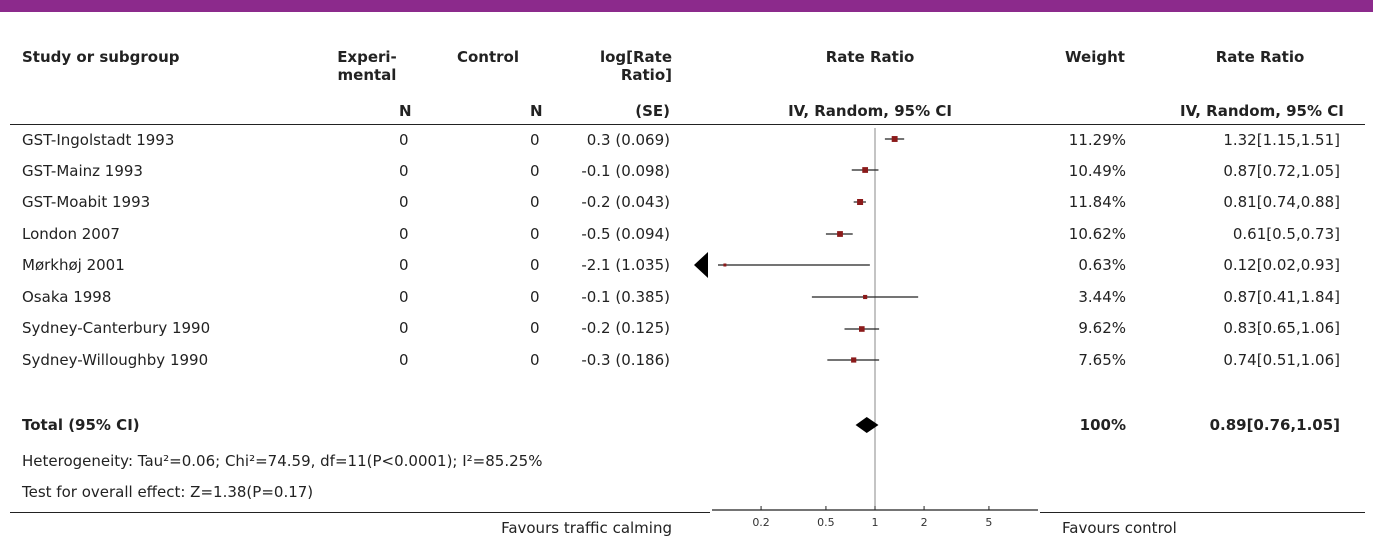  What do you see at coordinates (1286, 234) in the screenshot?
I see `study-ci: 0.61[0.5,0.73]` at bounding box center [1286, 234].